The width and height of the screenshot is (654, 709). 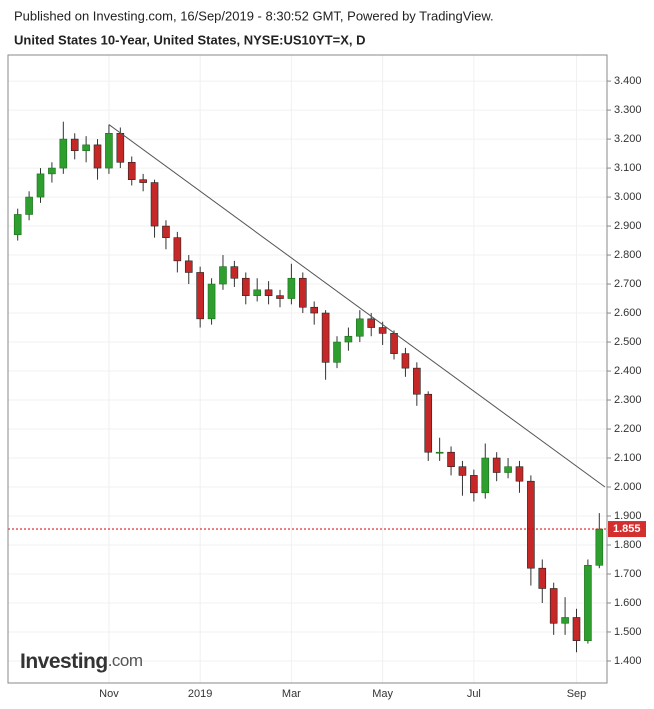 I want to click on y-tick-label: 3.200, so click(x=628, y=139).